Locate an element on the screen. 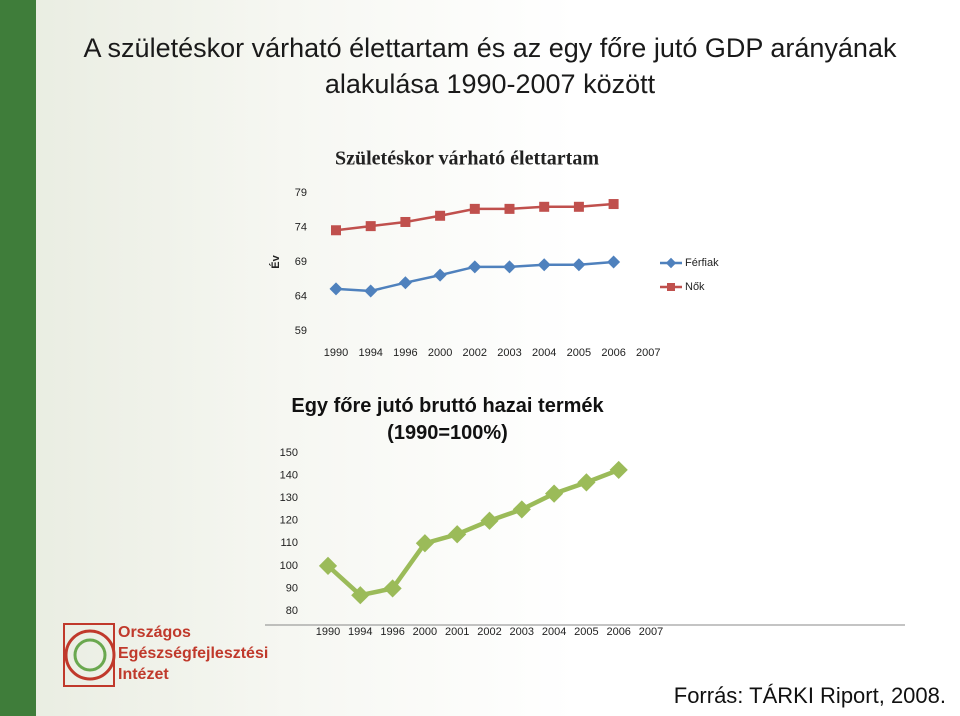 This screenshot has width=960, height=716. y-axis-label: Év is located at coordinates (275, 261).